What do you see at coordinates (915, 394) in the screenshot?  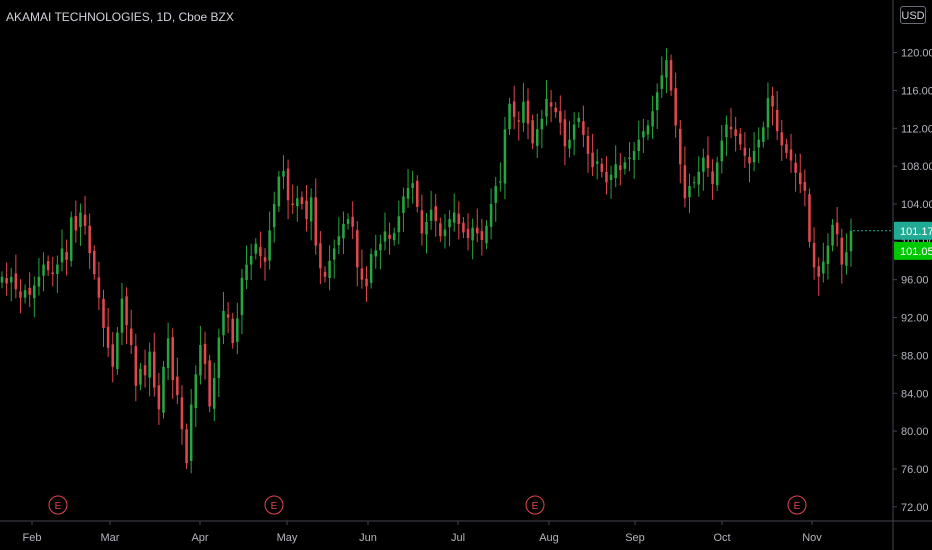 I see `price-tick-label: 84.00` at bounding box center [915, 394].